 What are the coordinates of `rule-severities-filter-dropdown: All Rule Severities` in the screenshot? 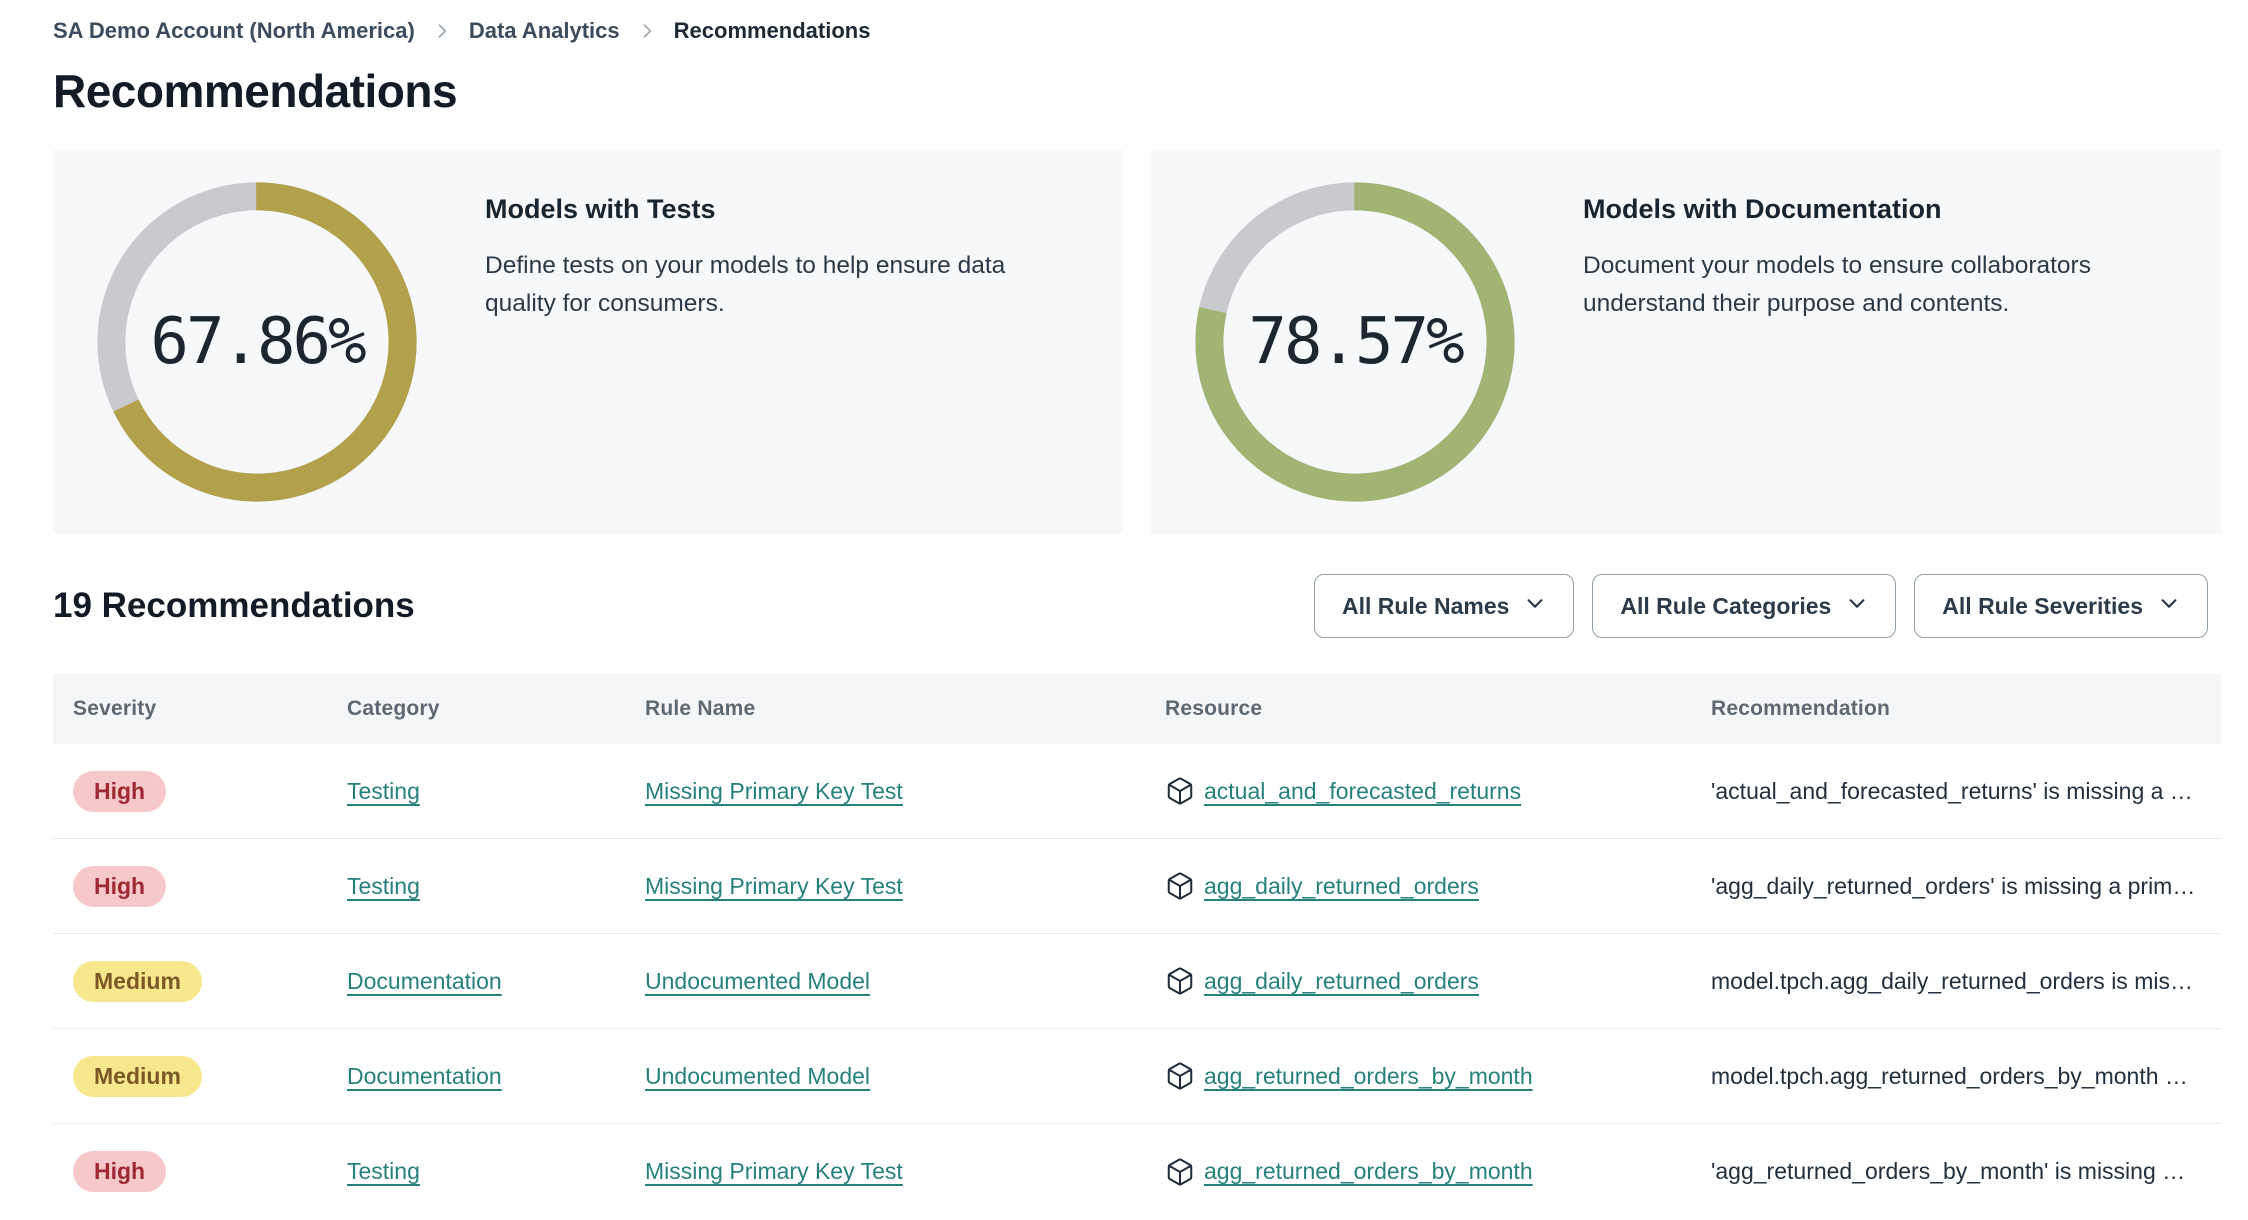 It's located at (2061, 606).